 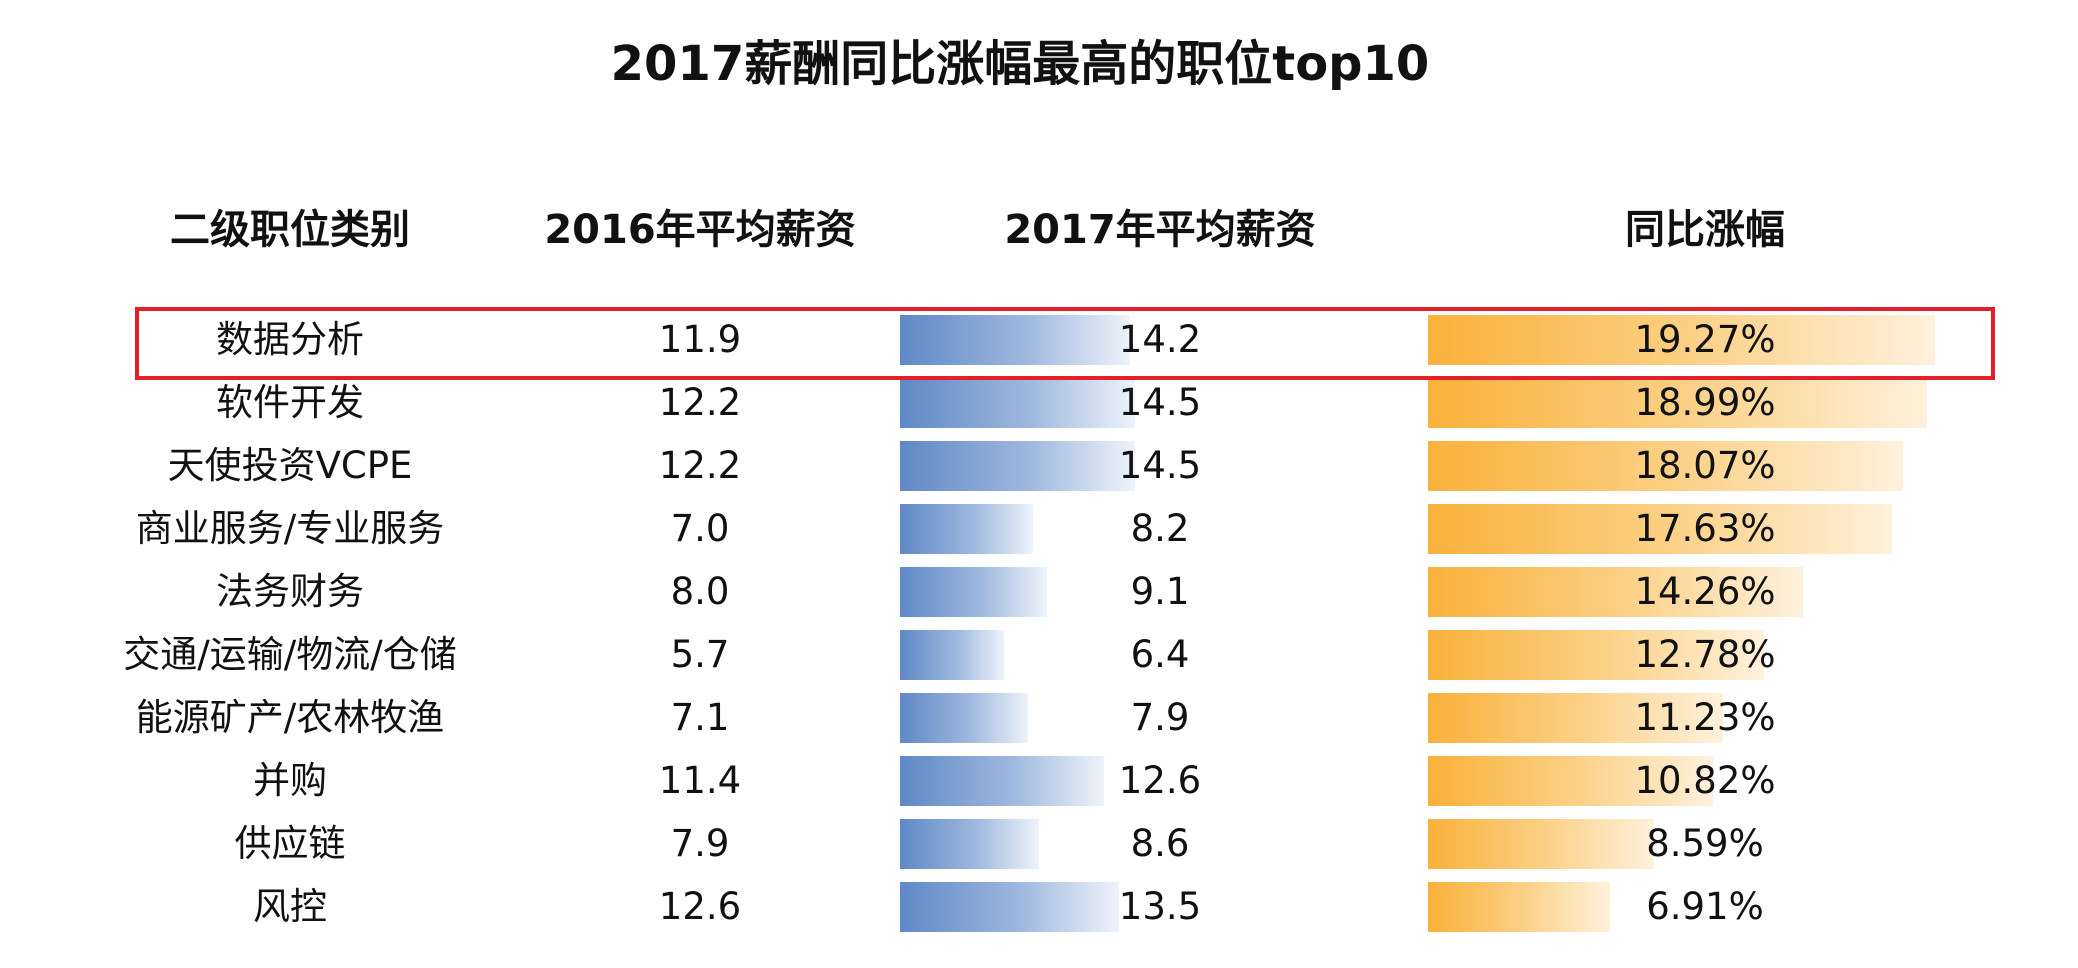 I want to click on growth-value: 10.82%, so click(x=1705, y=780).